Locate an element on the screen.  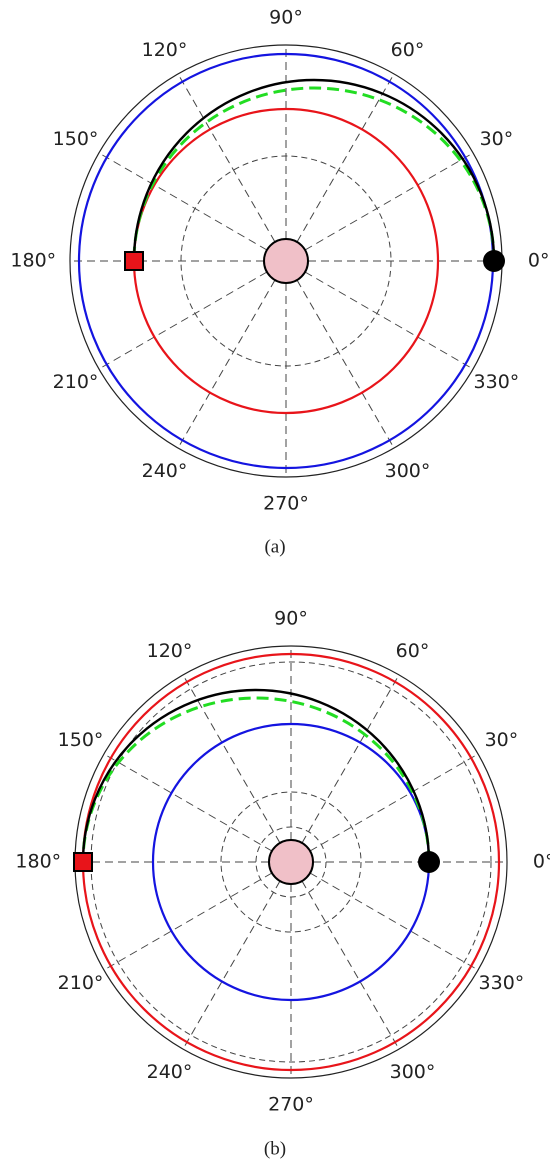
grid-circle is located at coordinates (291, 862).